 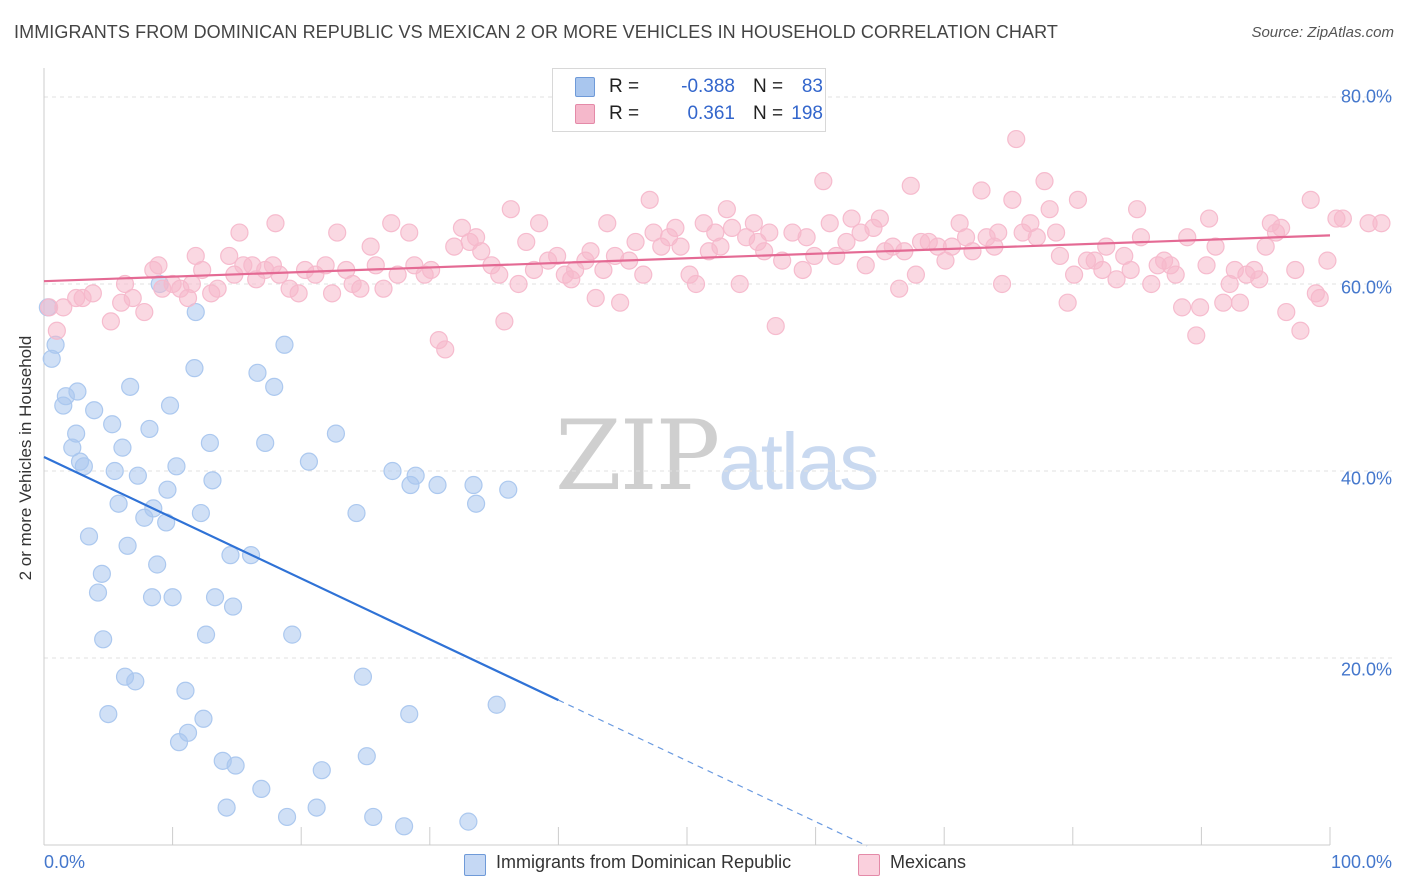 I want to click on legend-r-value: 0.361, so click(x=711, y=113).